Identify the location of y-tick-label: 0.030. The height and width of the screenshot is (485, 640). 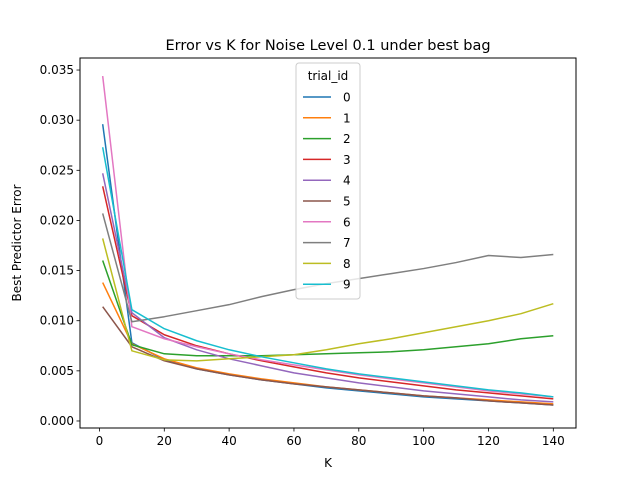
(57, 120).